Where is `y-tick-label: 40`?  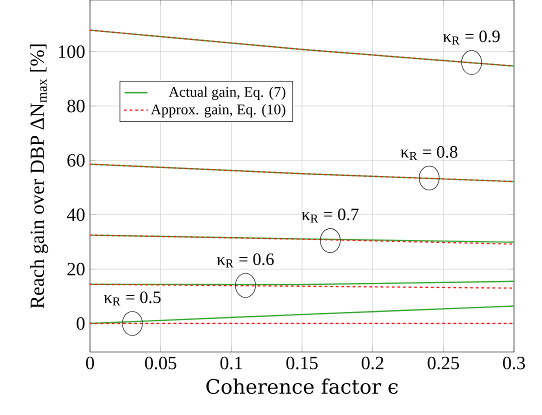
y-tick-label: 40 is located at coordinates (75, 215).